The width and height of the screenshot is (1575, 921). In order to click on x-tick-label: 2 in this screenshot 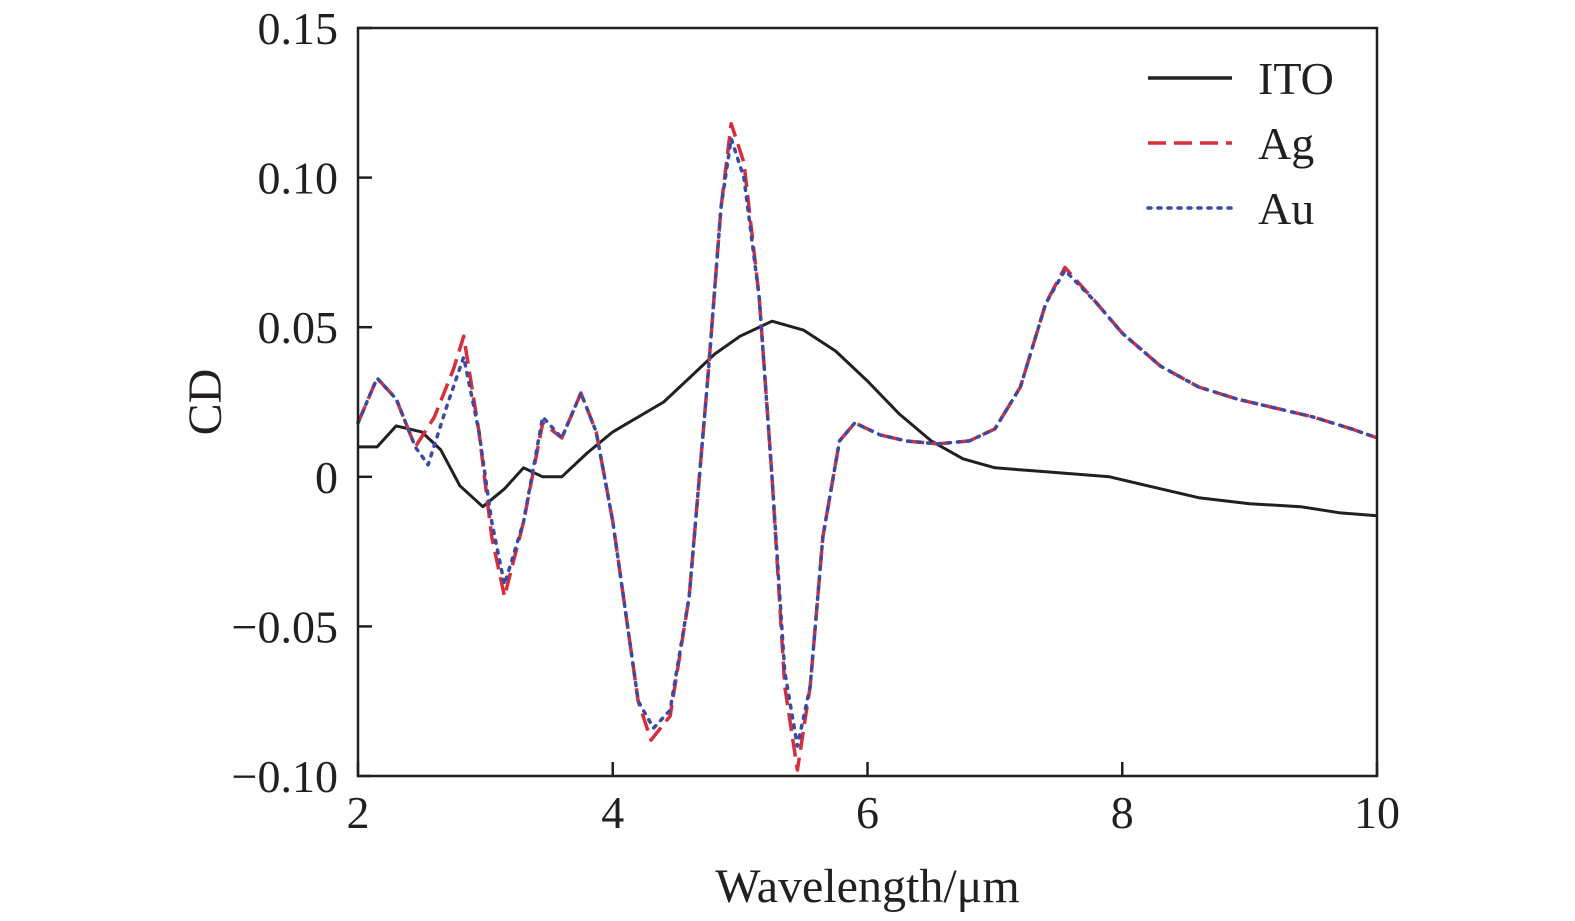, I will do `click(358, 812)`.